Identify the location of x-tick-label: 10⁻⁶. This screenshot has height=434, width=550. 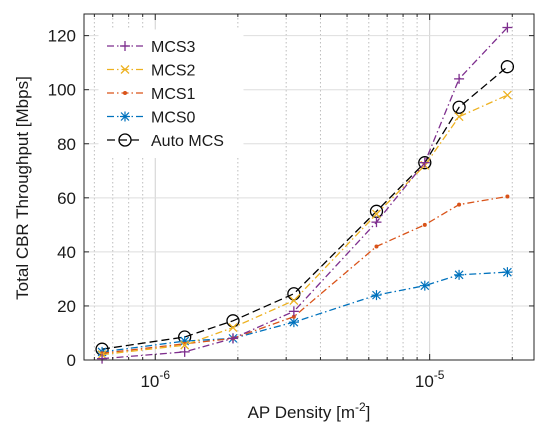
(155, 379).